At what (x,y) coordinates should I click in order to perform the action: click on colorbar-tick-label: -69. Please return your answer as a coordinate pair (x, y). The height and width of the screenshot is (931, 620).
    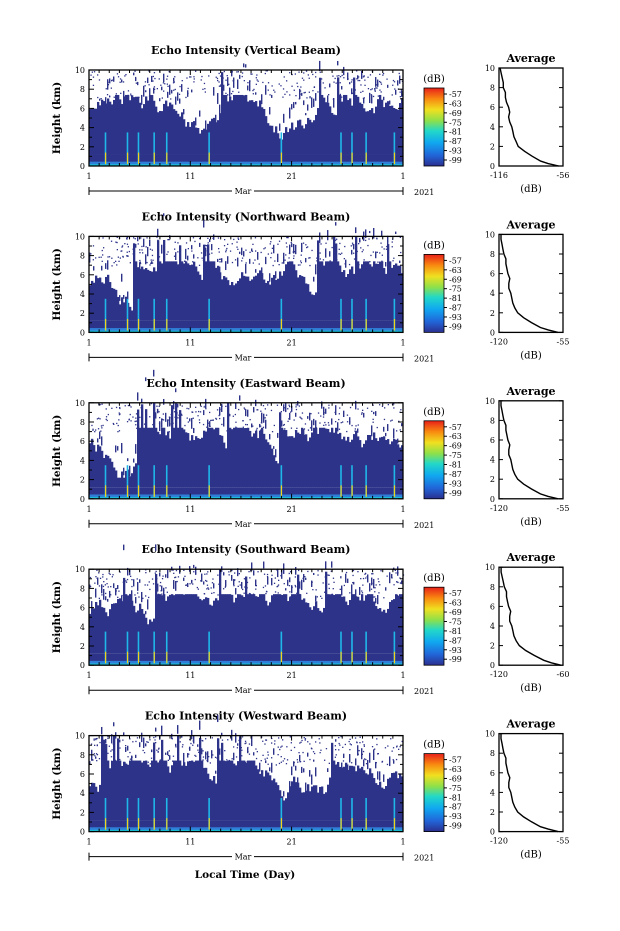
    Looking at the image, I should click on (455, 279).